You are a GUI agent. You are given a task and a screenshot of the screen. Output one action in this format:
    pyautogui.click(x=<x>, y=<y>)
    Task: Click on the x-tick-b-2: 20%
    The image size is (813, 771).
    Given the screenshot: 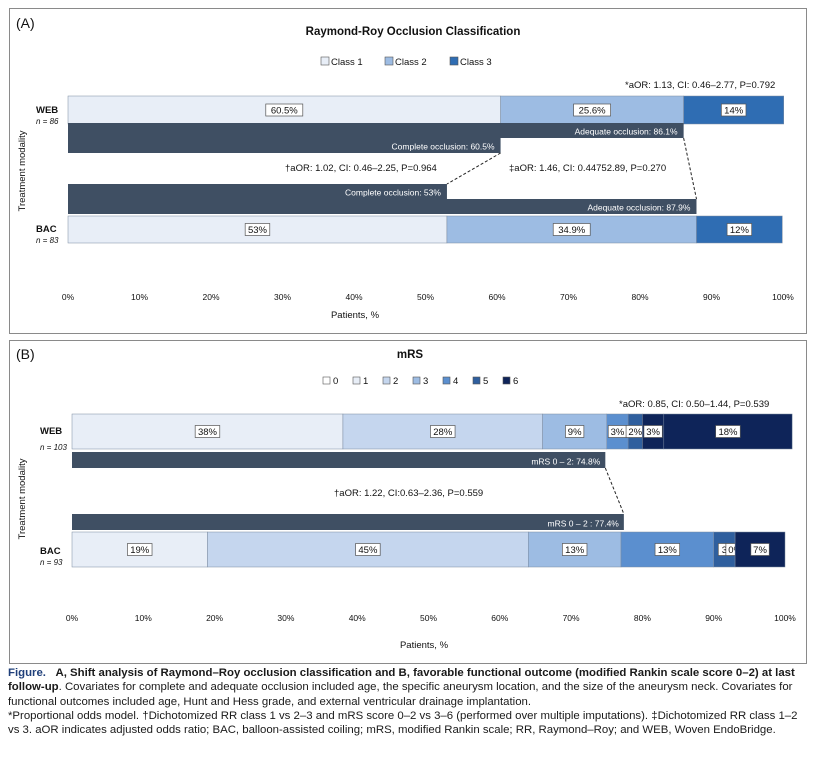 What is the action you would take?
    pyautogui.click(x=214, y=618)
    